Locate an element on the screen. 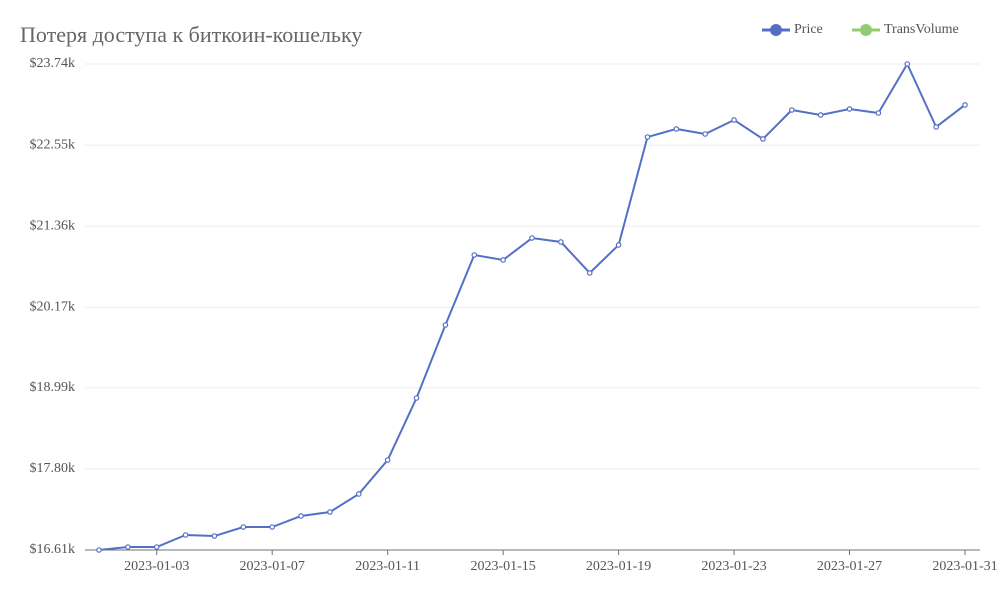 This screenshot has width=1000, height=600. x-tick-label: 2023-01-23 is located at coordinates (733, 566).